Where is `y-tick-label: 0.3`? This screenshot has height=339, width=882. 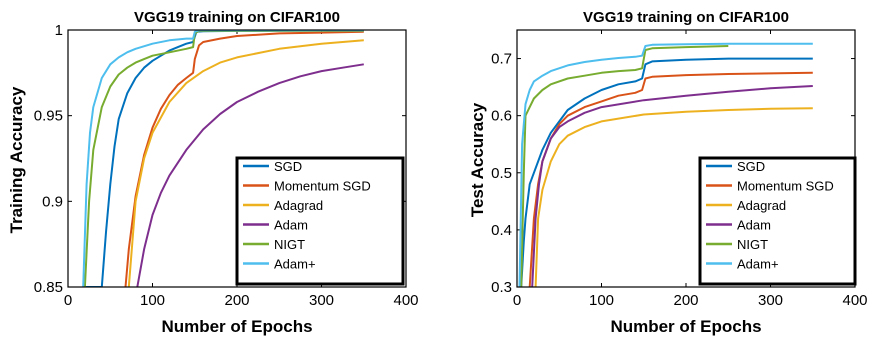 y-tick-label: 0.3 is located at coordinates (501, 287).